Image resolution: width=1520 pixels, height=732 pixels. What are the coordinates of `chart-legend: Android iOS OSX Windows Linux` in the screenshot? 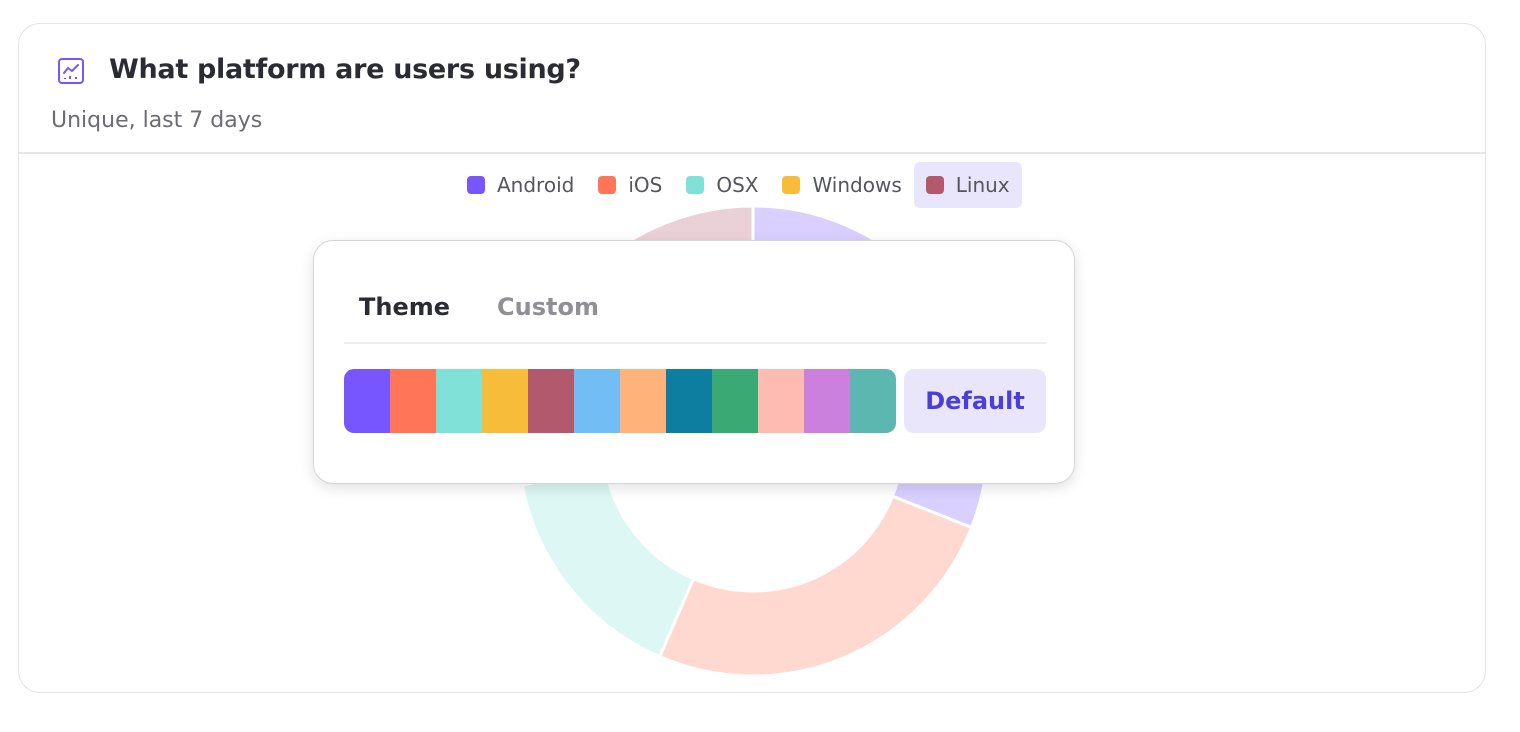 It's located at (738, 185).